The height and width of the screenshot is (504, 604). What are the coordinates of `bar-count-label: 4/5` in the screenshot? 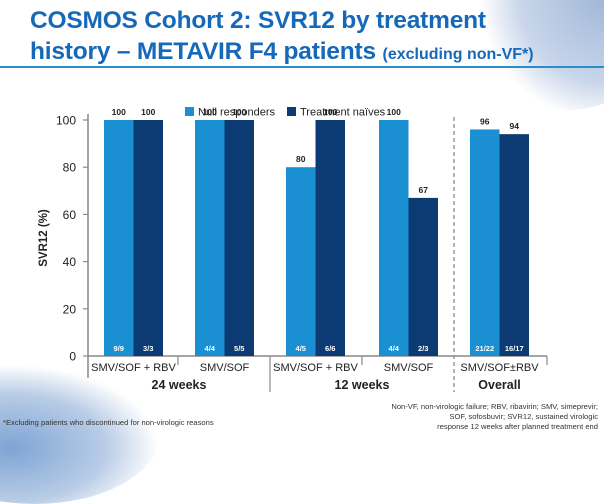 It's located at (301, 348).